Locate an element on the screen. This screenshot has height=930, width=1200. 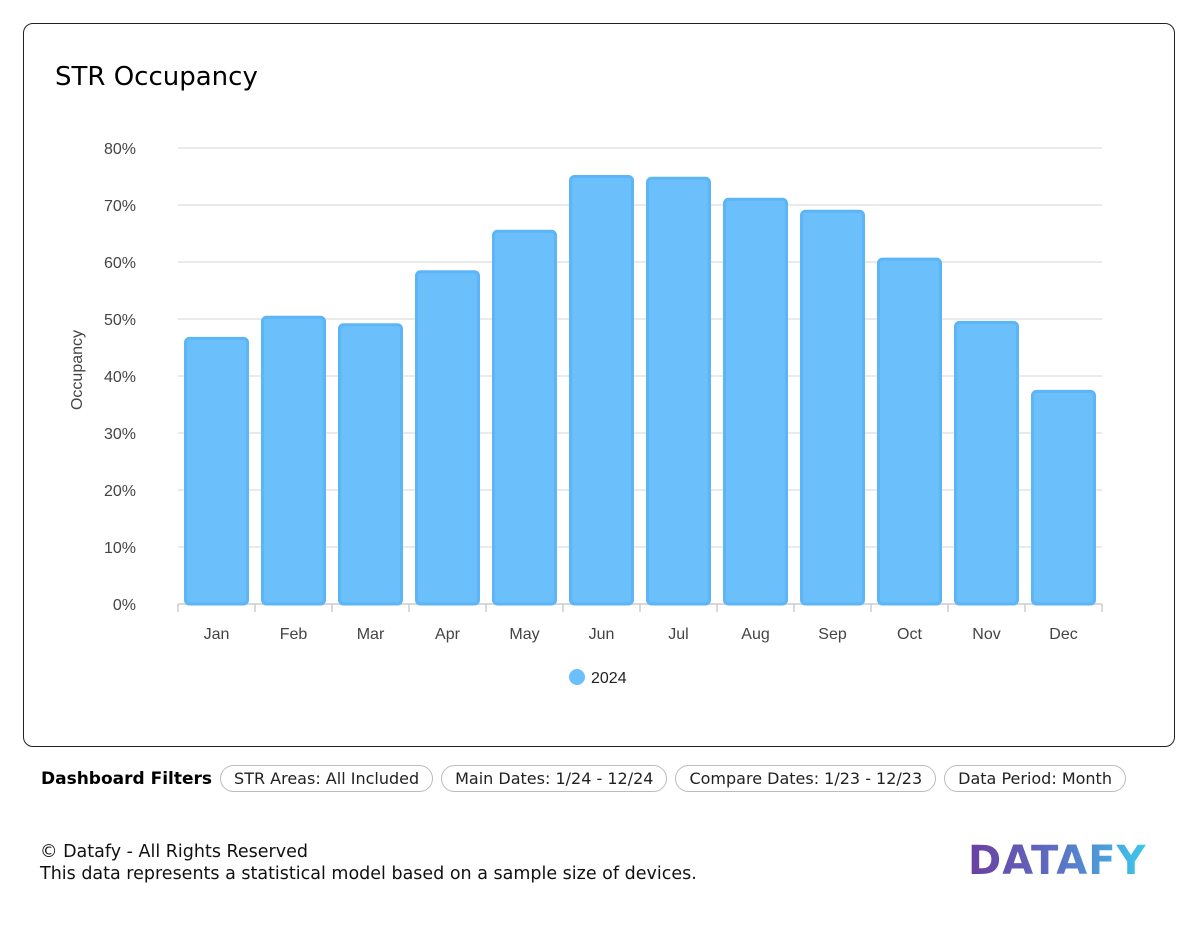
bar-oct is located at coordinates (909, 431).